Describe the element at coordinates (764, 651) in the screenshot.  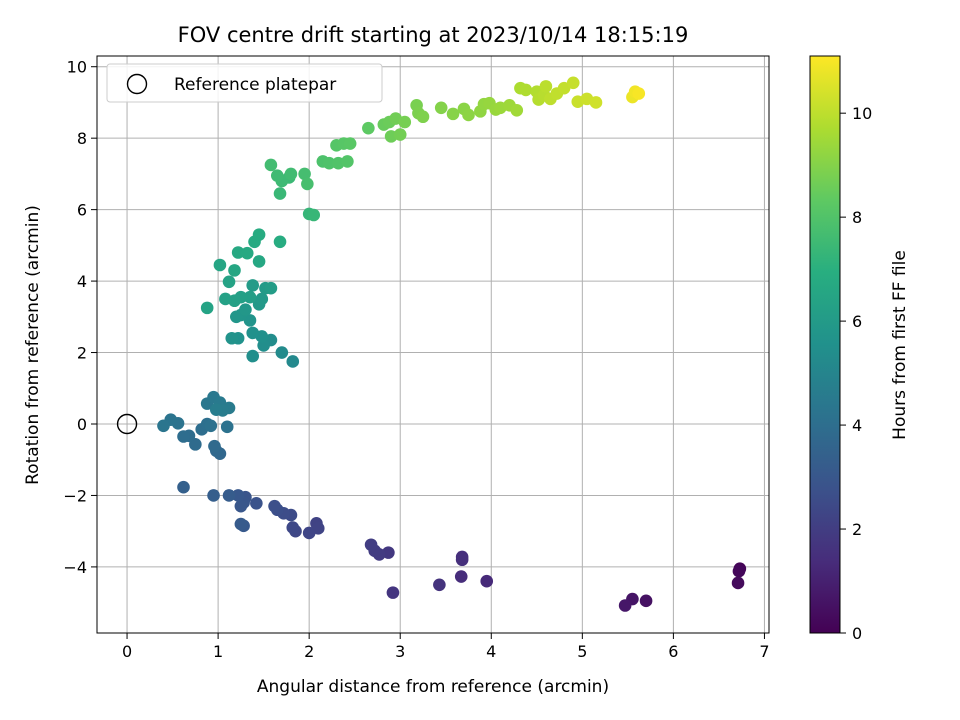
I see `x-tick-label: 7` at that location.